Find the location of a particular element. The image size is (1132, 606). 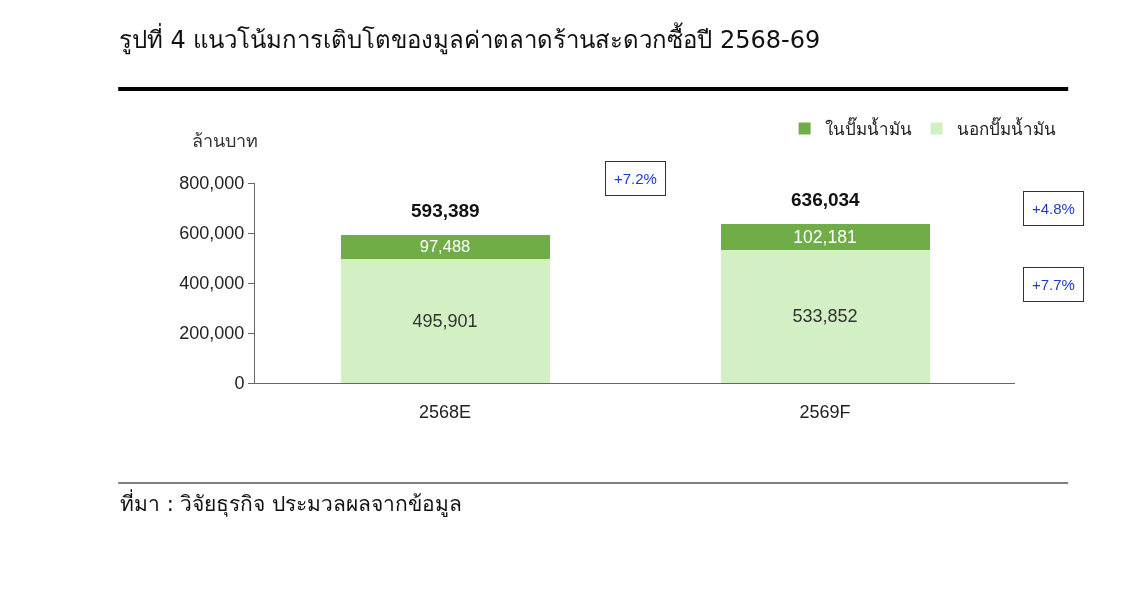

x-tick-label: 2568E is located at coordinates (445, 411).